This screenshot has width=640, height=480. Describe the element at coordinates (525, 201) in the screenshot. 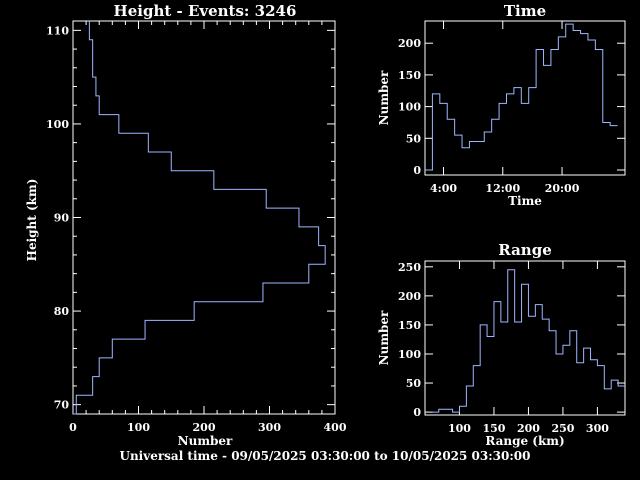

I see `time-xlabel: Time` at that location.